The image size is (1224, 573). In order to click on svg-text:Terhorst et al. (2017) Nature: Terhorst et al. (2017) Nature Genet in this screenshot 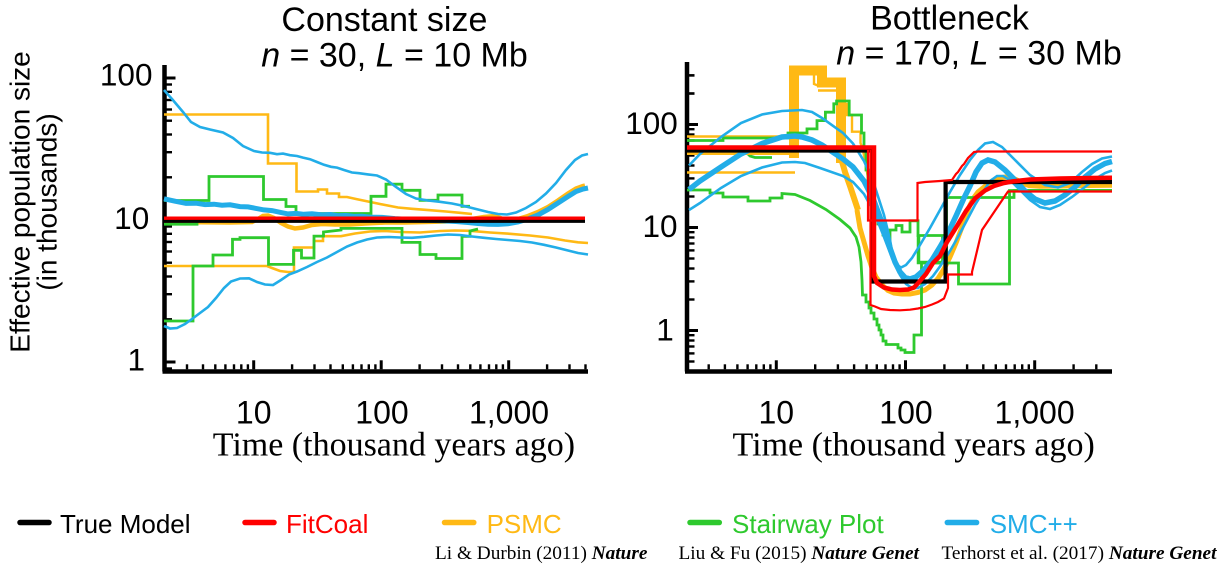, I will do `click(1080, 553)`.